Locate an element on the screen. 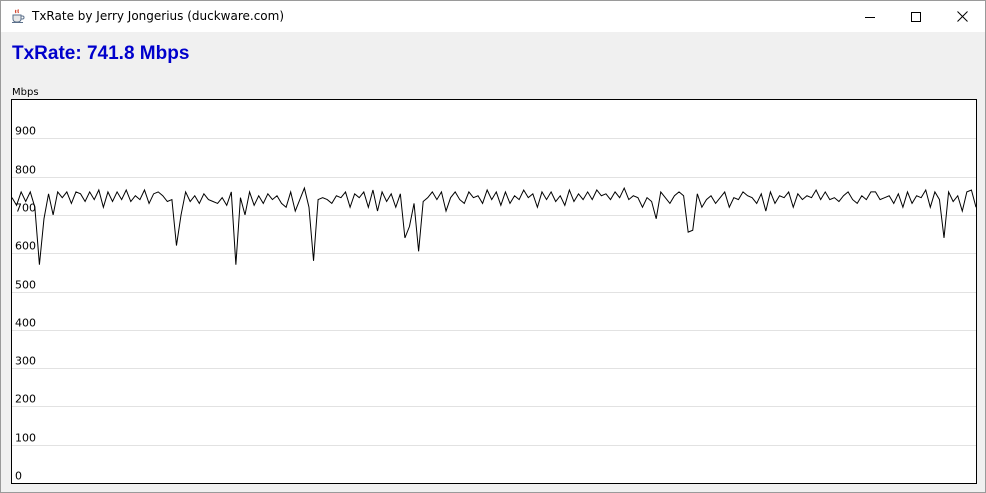  y-tick-label: 800 is located at coordinates (25, 170).